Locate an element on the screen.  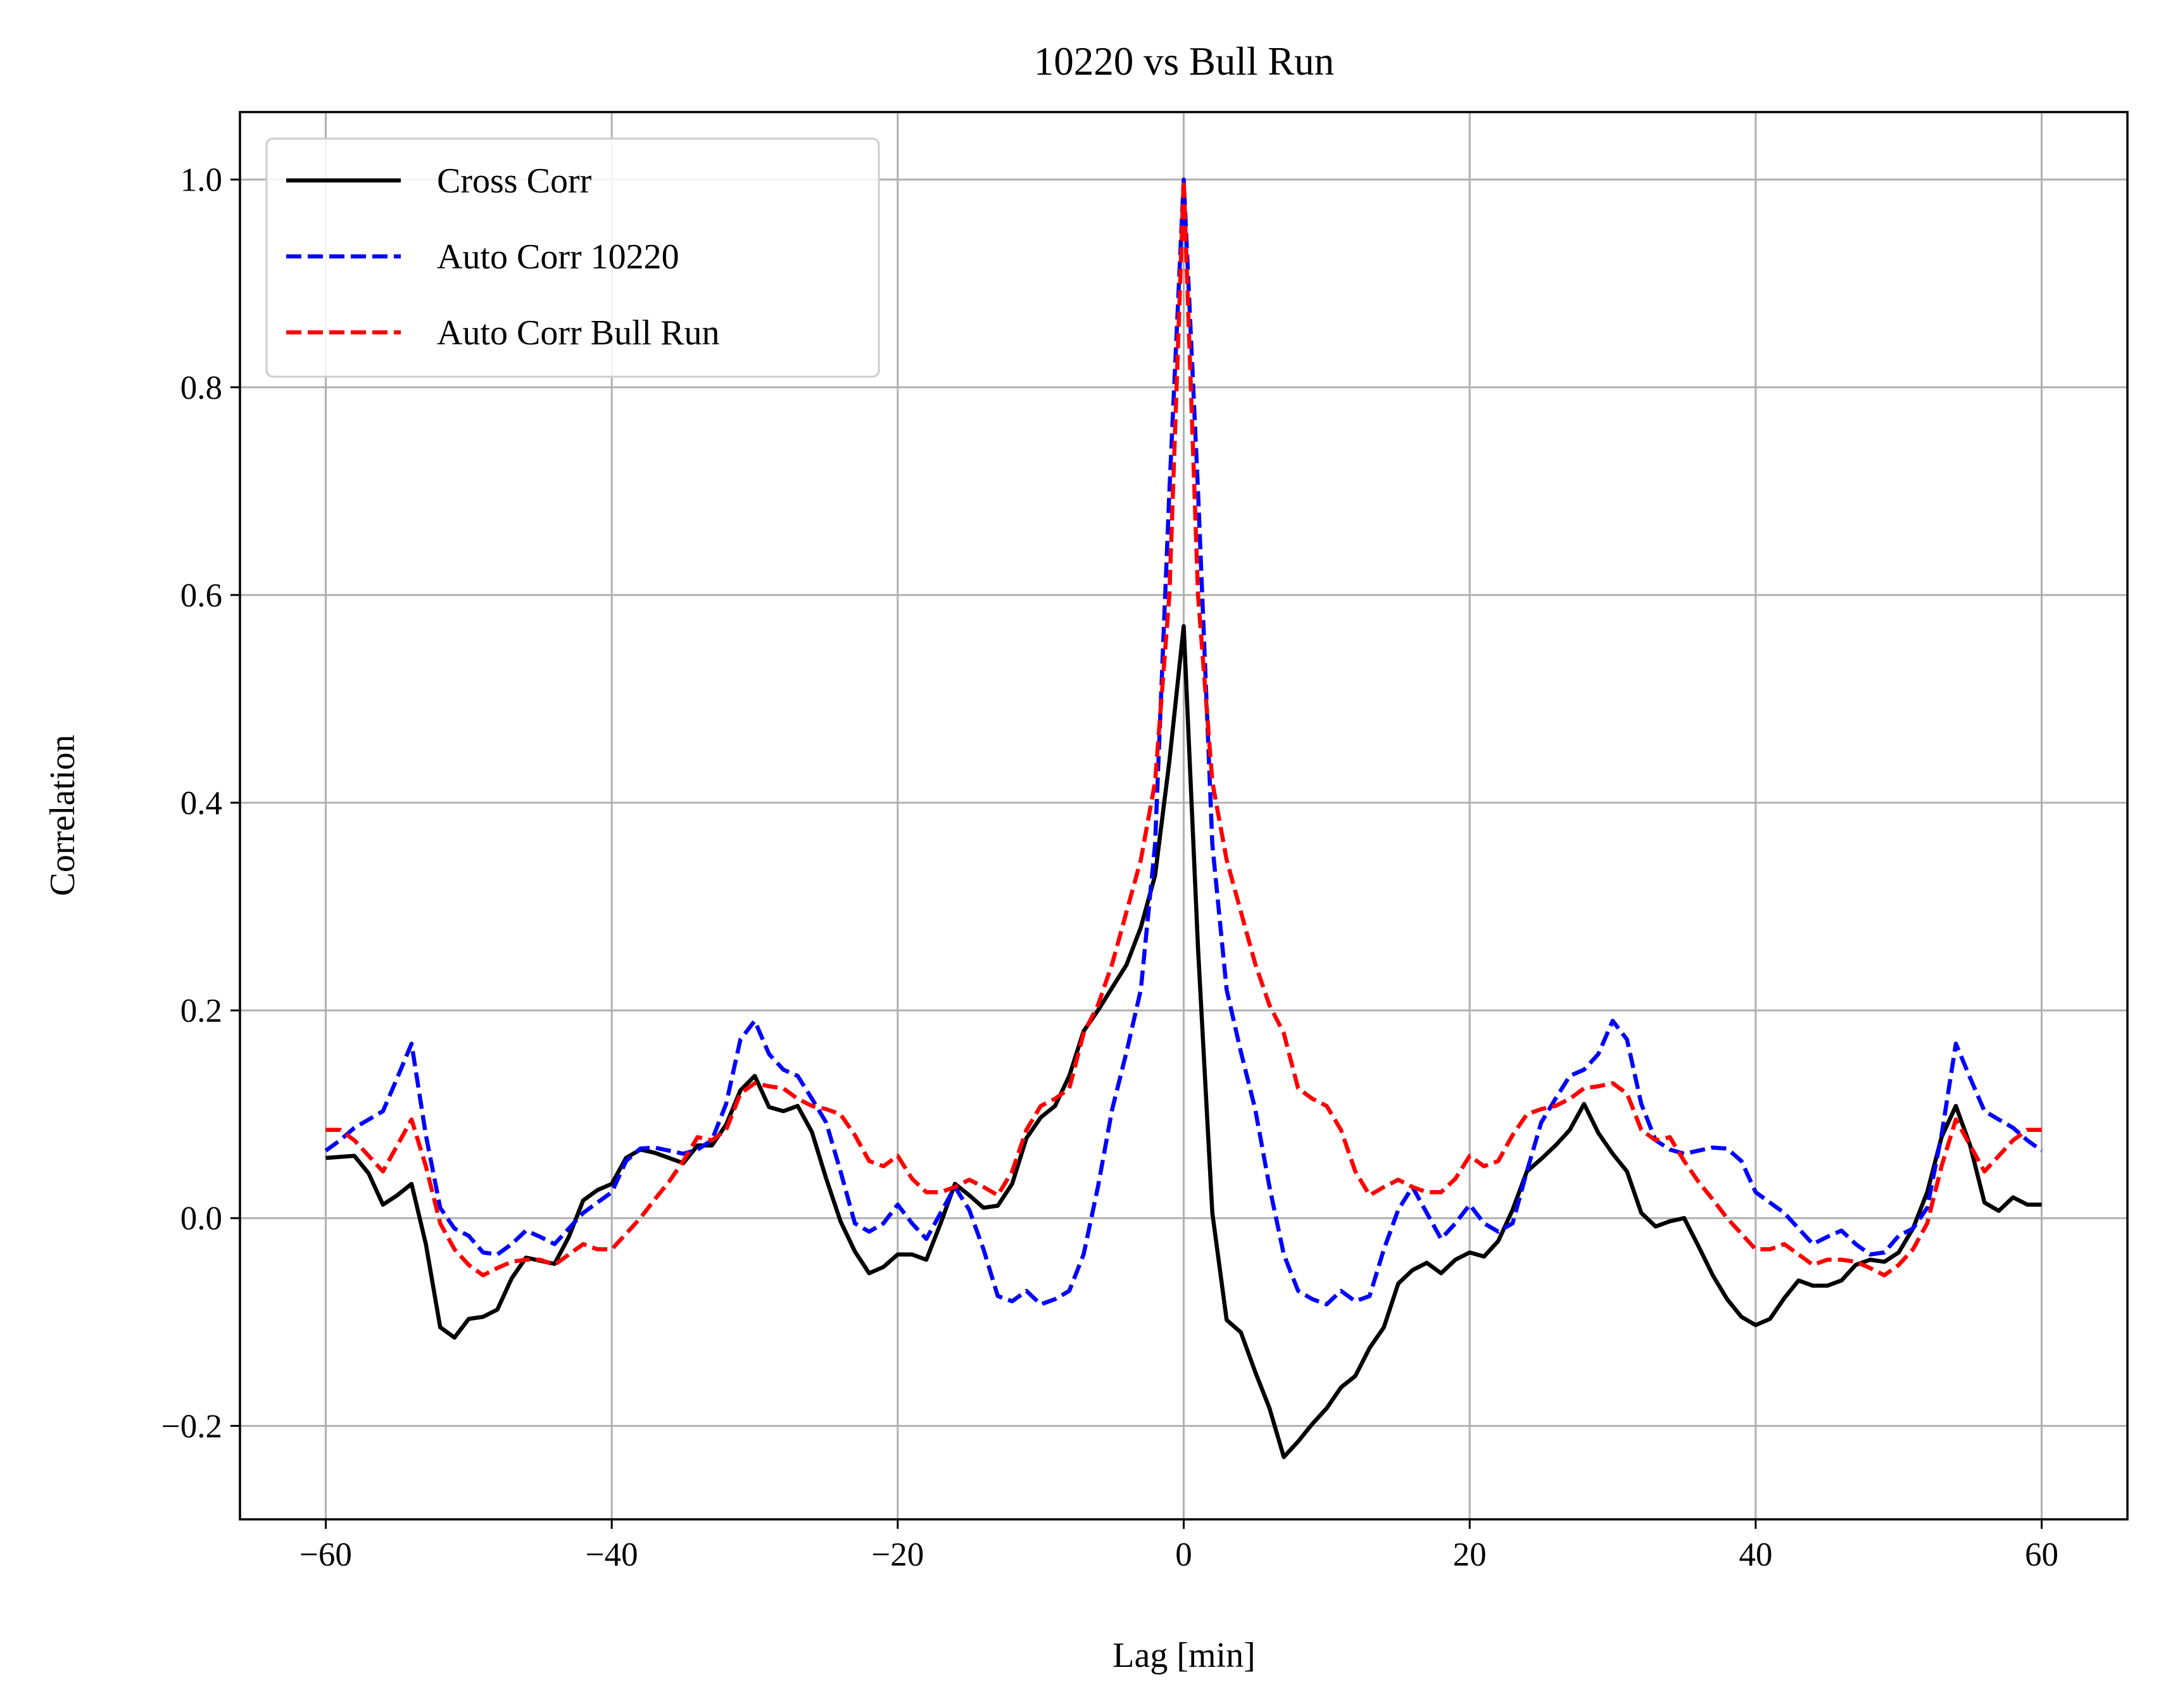
y-tick-label: 1.0 is located at coordinates (201, 181).